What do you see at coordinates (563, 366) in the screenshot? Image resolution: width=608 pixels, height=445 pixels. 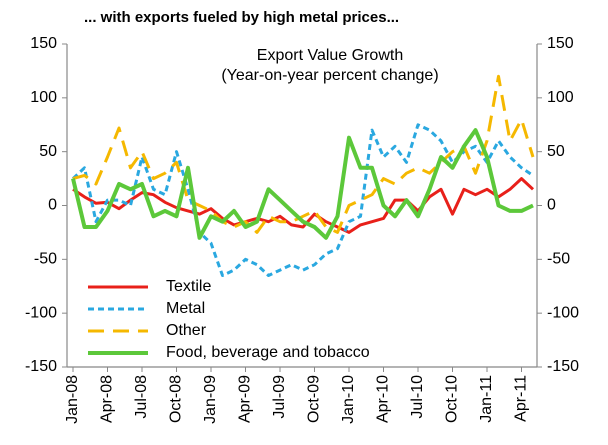 I see `y2-tick-label: -150` at bounding box center [563, 366].